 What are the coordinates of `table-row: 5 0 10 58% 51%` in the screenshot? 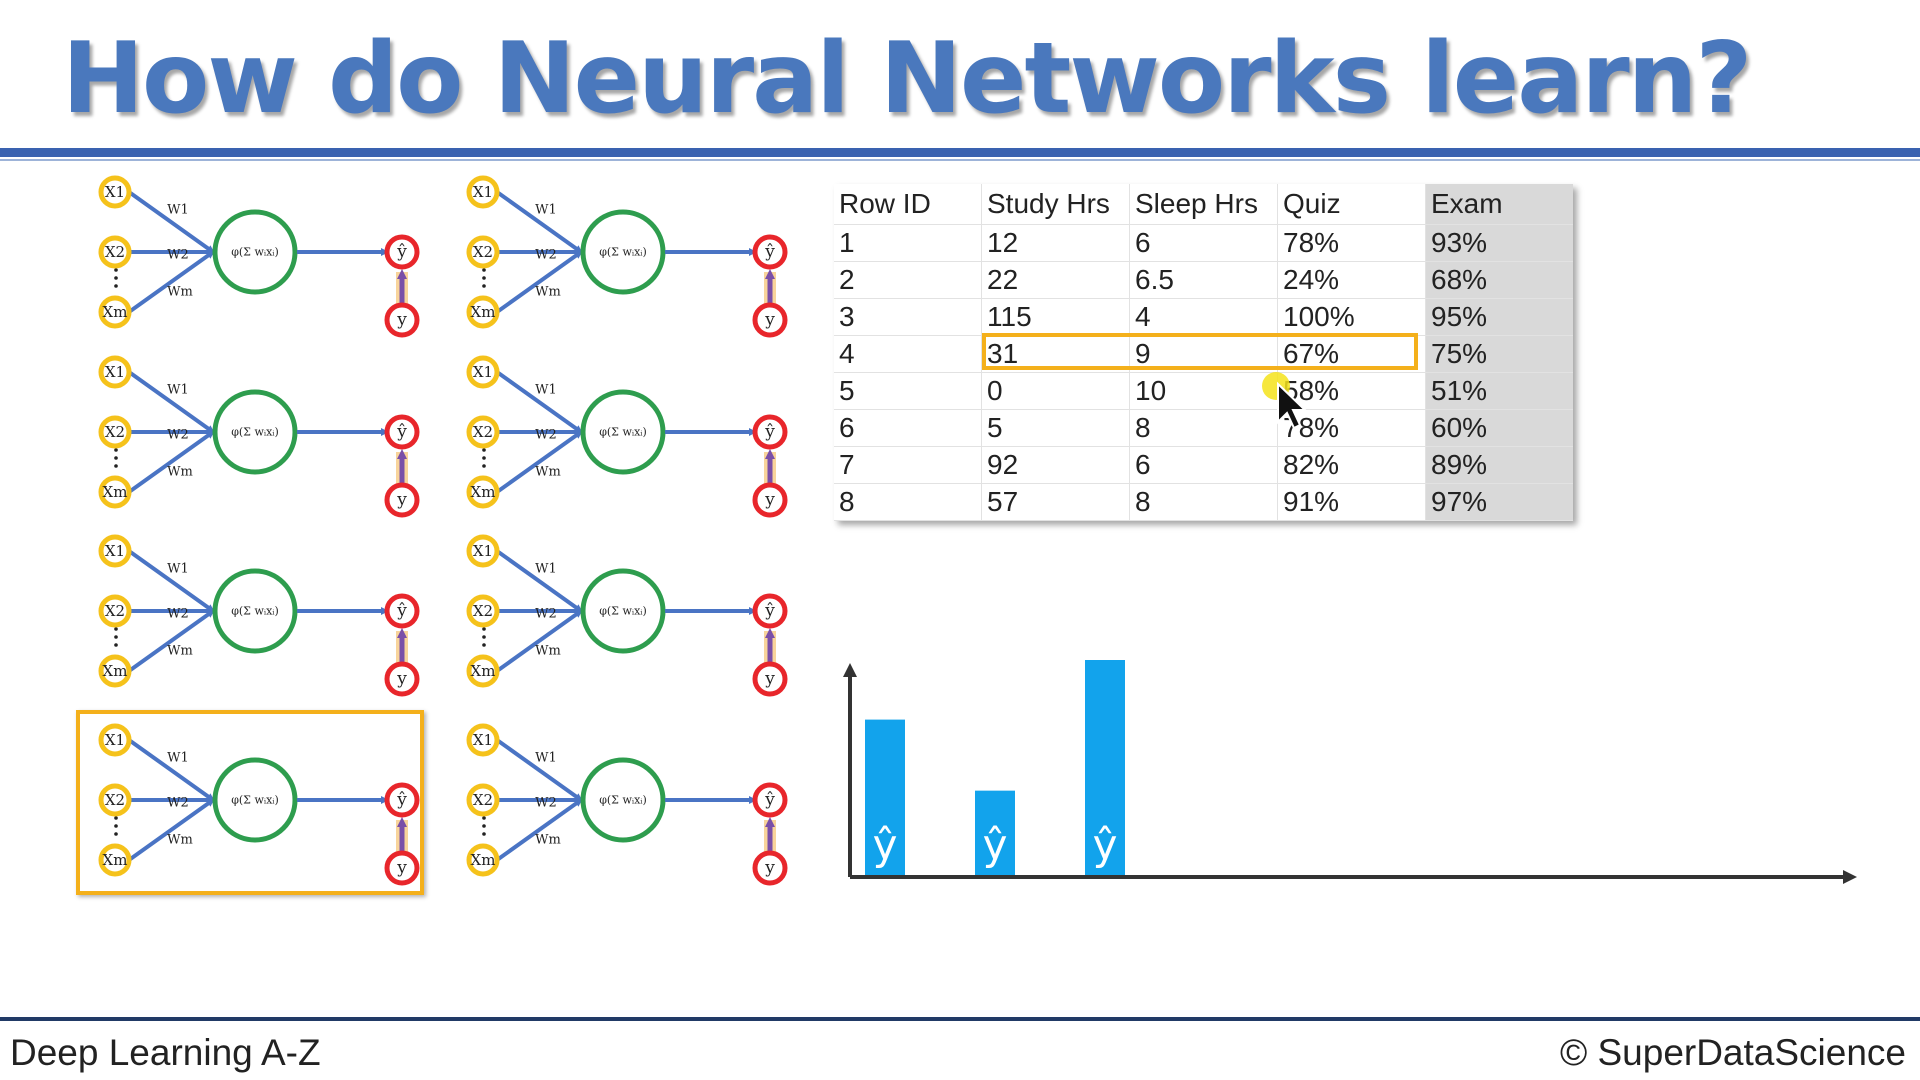 It's located at (1203, 391).